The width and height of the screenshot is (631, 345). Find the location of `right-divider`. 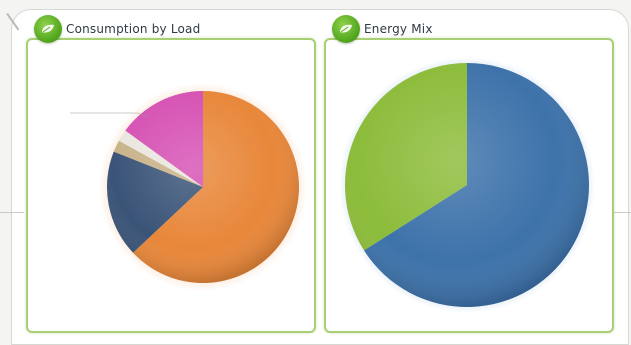

right-divider is located at coordinates (621, 212).